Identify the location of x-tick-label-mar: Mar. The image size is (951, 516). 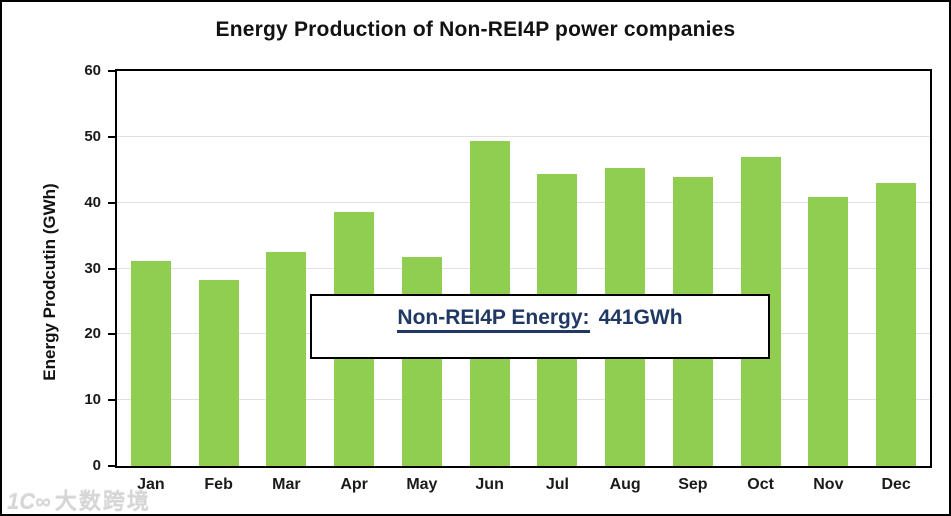
(286, 484).